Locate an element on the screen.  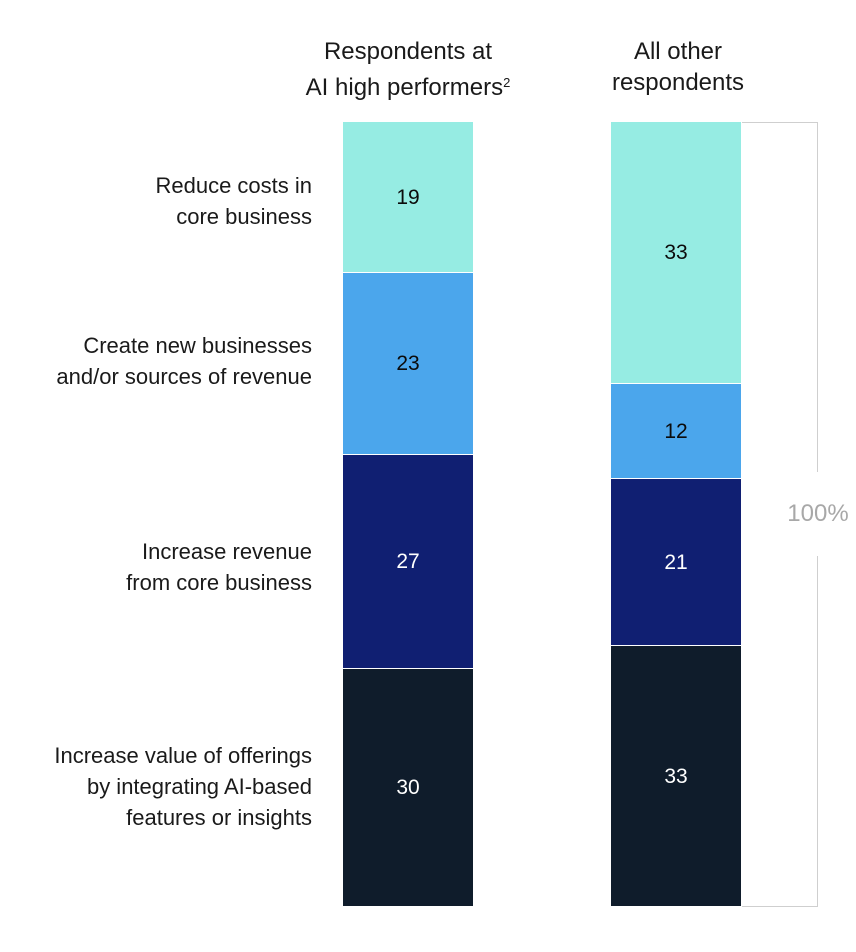
bar-segment-high-performers-new-businesses: 23 is located at coordinates (408, 364).